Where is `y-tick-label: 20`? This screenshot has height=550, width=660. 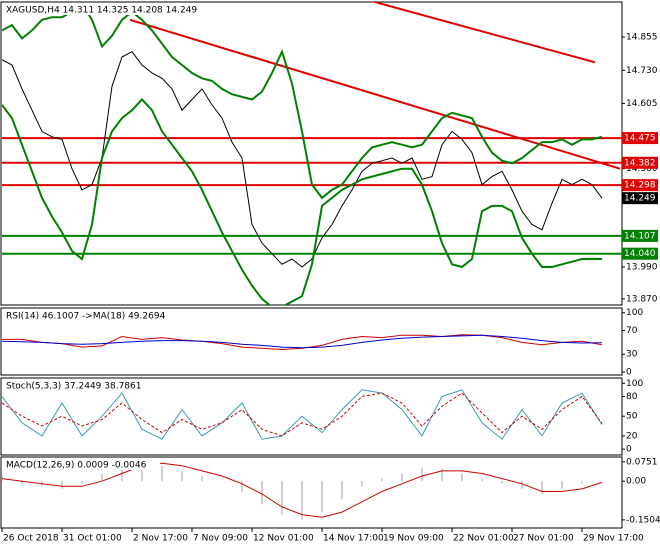 y-tick-label: 20 is located at coordinates (632, 436).